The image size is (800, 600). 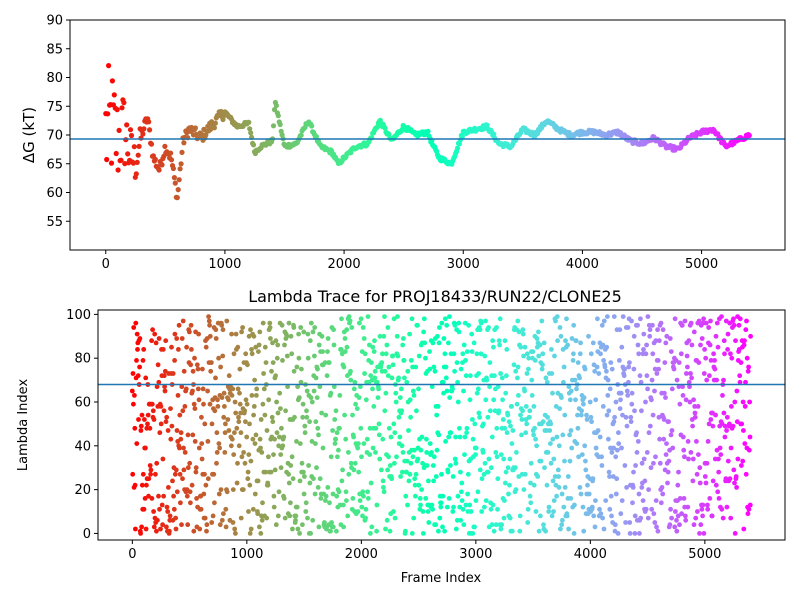 I want to click on top-y-ticks: 55 60 65 70 75 80 85 90, so click(x=58, y=122).